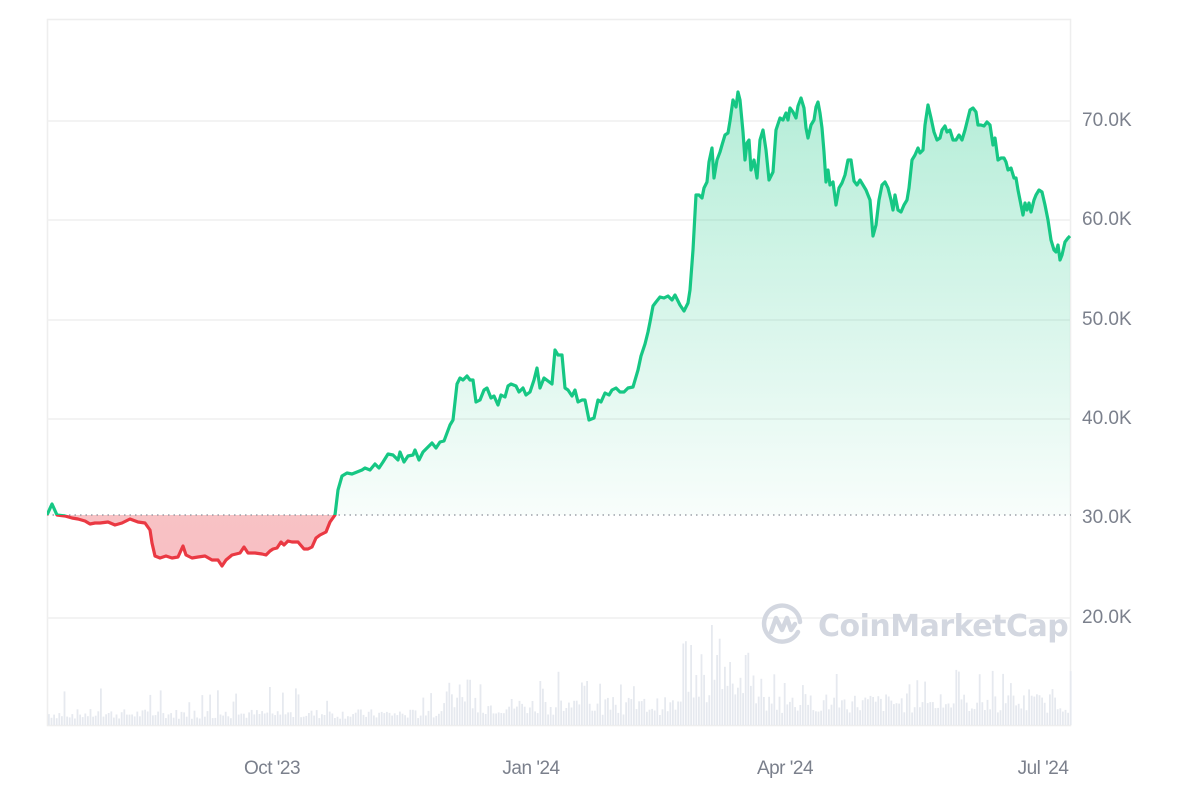  Describe the element at coordinates (943, 626) in the screenshot. I see `watermark-text: CoinMarketCap` at that location.